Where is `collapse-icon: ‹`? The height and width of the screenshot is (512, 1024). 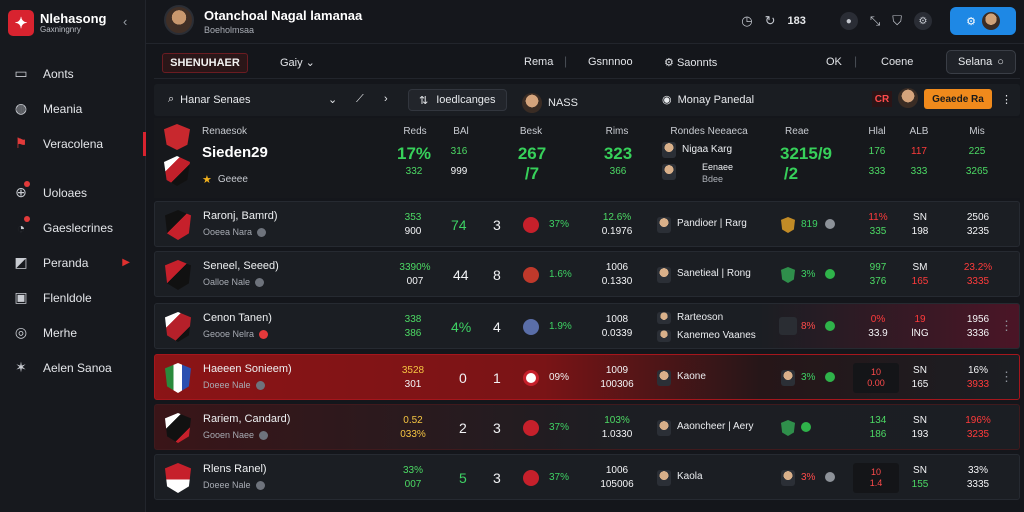
collapse-icon: ‹ is located at coordinates (125, 21).